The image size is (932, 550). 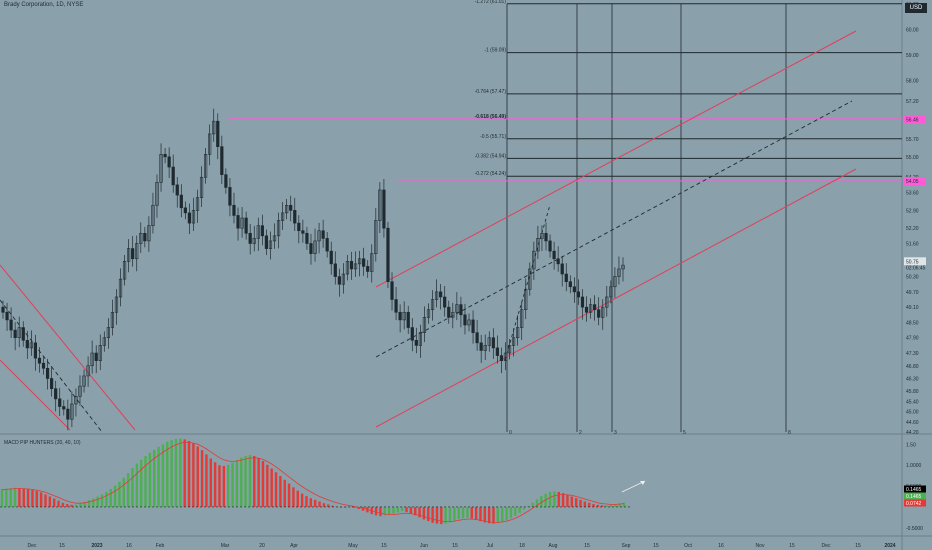 I want to click on fib-level-label: -0.272 (54.24), so click(x=491, y=174).